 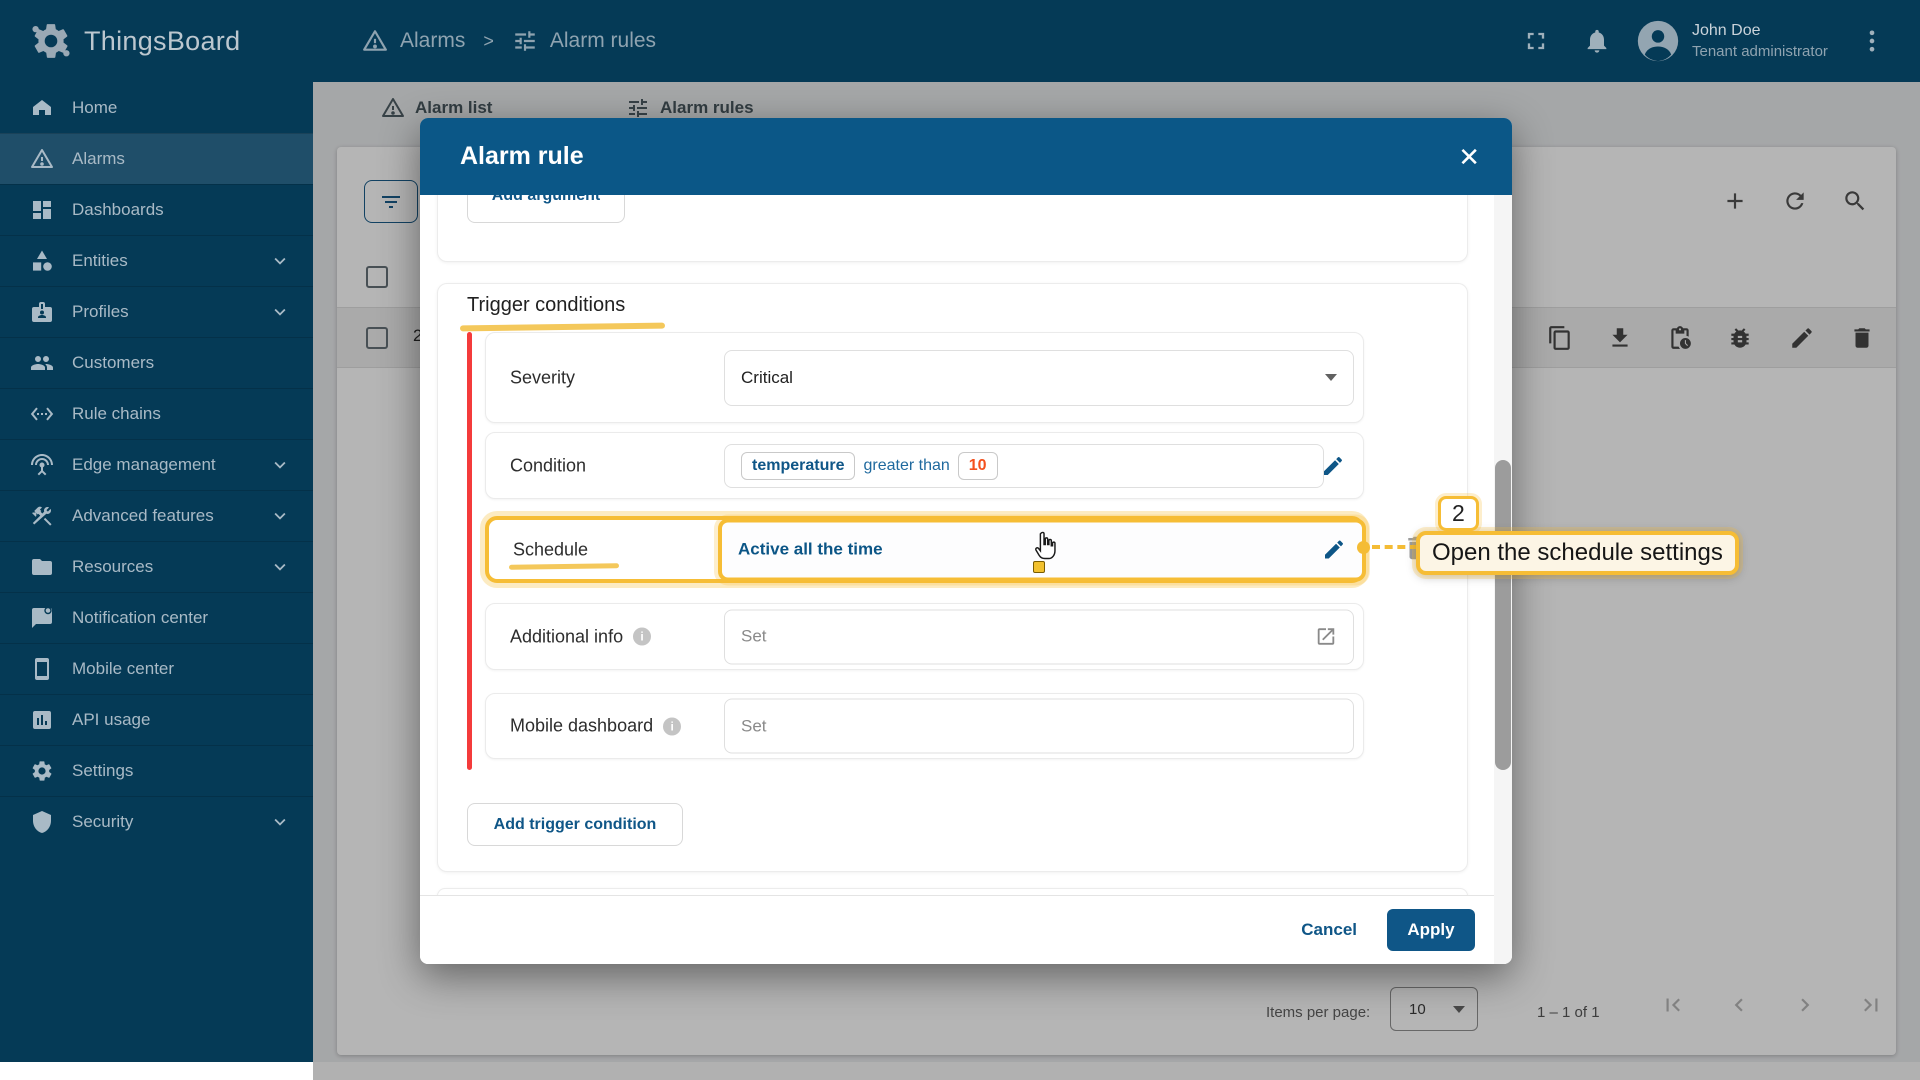 What do you see at coordinates (1417, 1009) in the screenshot?
I see `items-per-page-value: 10` at bounding box center [1417, 1009].